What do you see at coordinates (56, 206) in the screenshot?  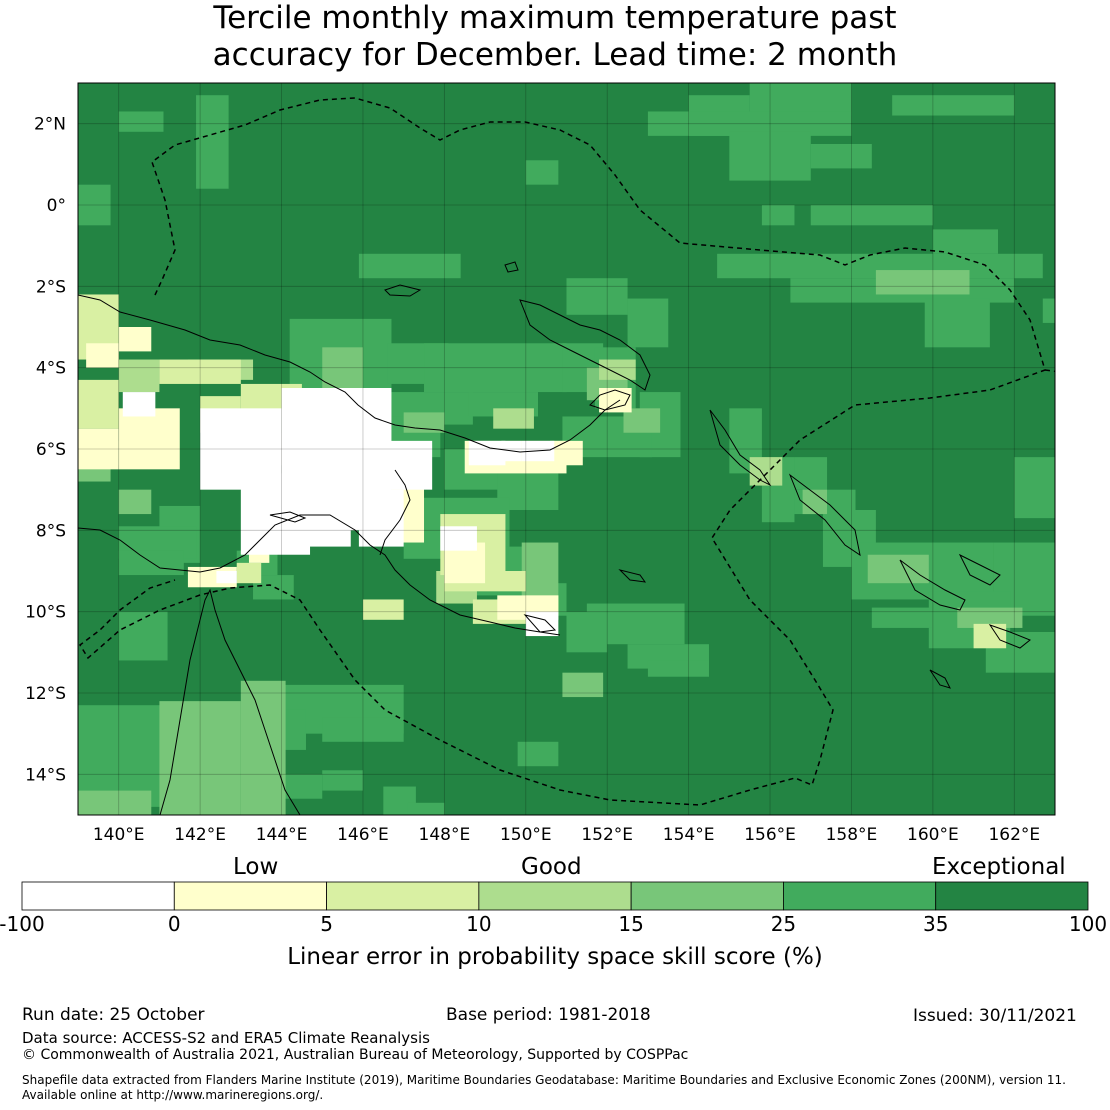 I see `lat-tick-label: 0°` at bounding box center [56, 206].